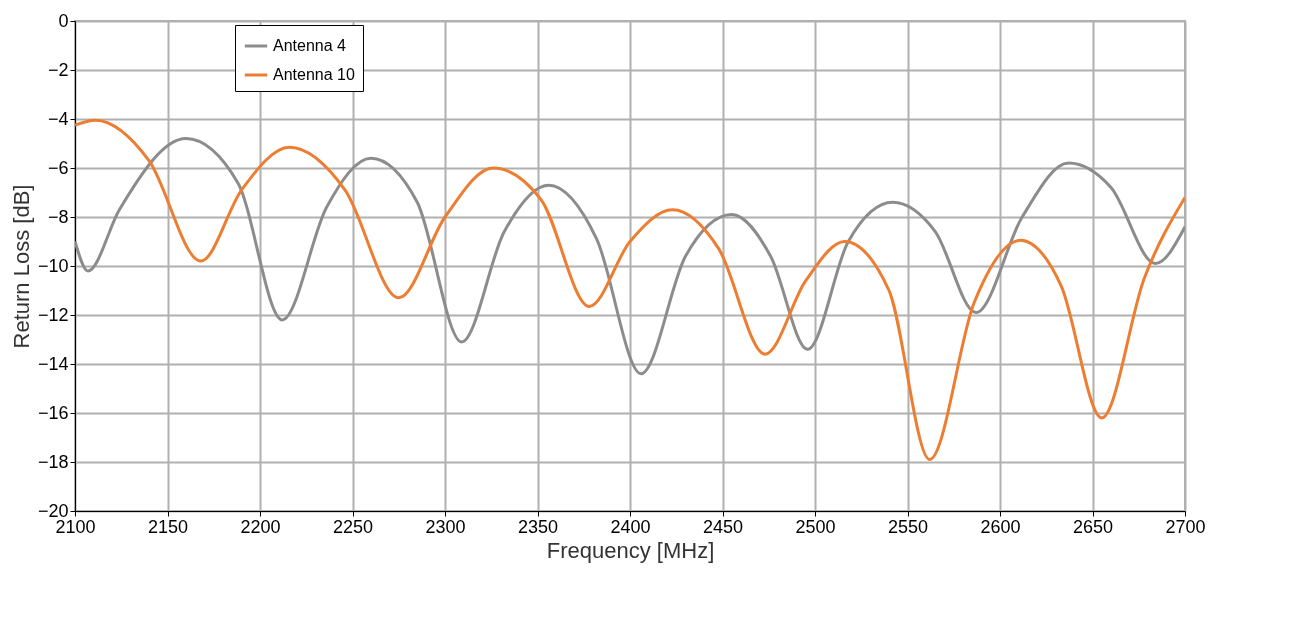  What do you see at coordinates (815, 526) in the screenshot?
I see `x-tick-label: 2500` at bounding box center [815, 526].